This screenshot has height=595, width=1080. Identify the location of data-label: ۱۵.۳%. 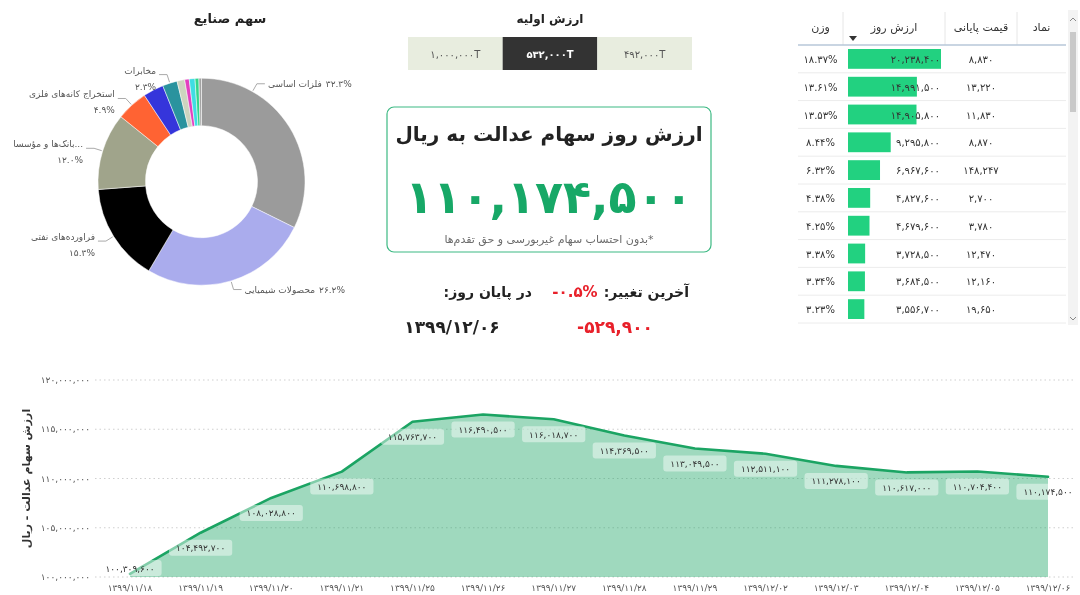
(82, 253).